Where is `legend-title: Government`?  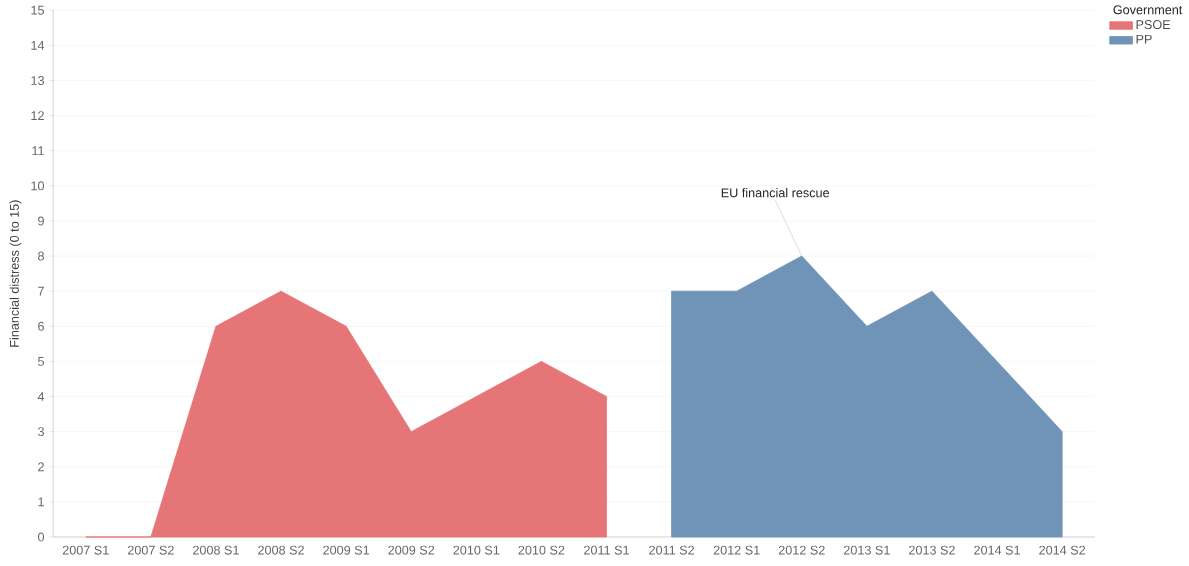
legend-title: Government is located at coordinates (1148, 10).